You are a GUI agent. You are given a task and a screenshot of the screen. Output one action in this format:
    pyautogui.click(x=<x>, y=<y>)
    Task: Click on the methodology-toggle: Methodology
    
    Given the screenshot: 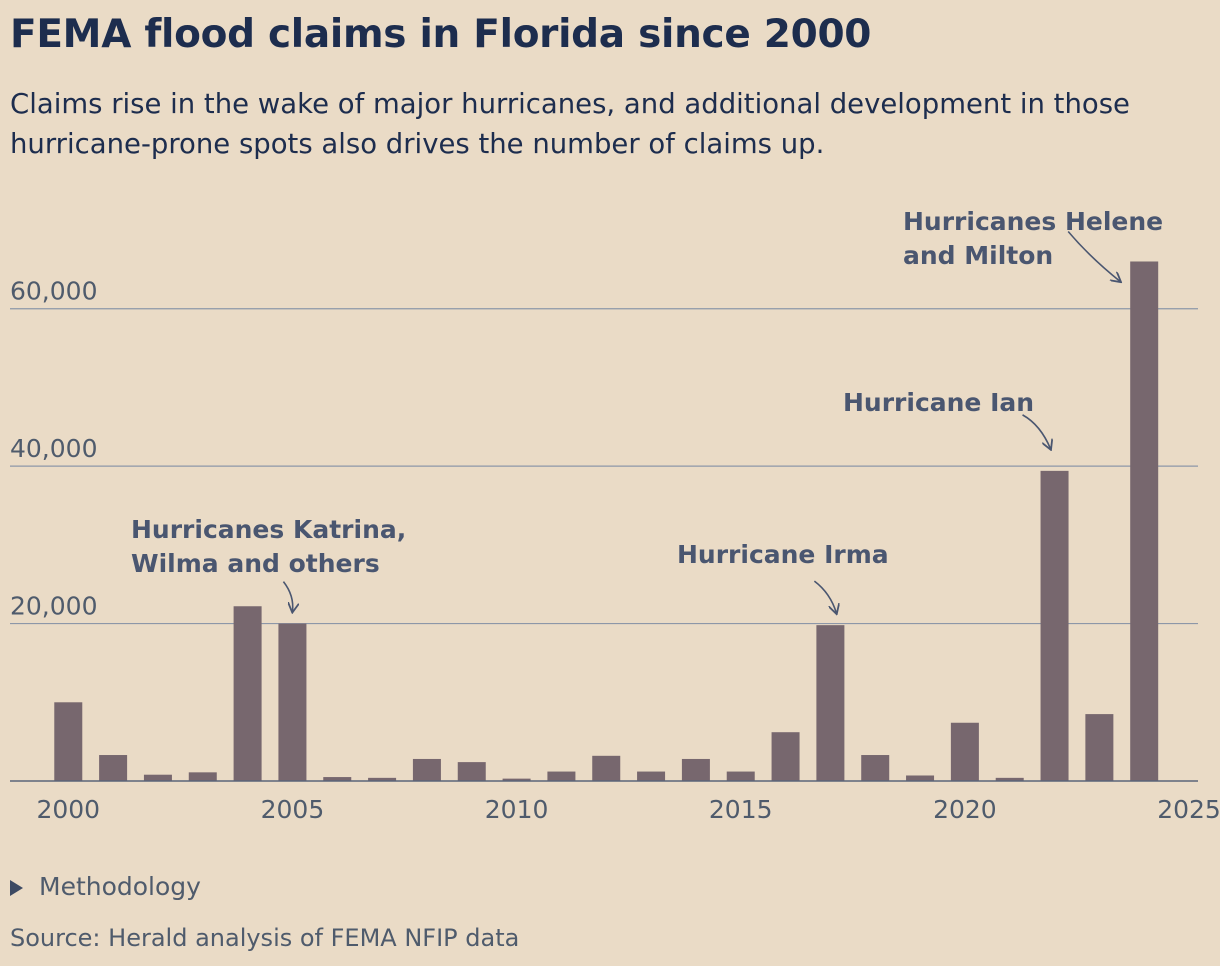 What is the action you would take?
    pyautogui.click(x=105, y=886)
    